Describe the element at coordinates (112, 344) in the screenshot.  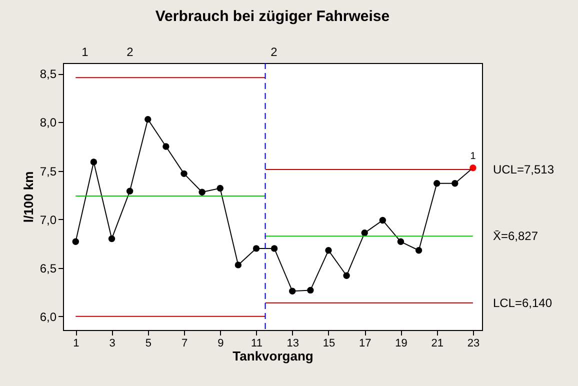
I see `x-tick-label: 3` at that location.